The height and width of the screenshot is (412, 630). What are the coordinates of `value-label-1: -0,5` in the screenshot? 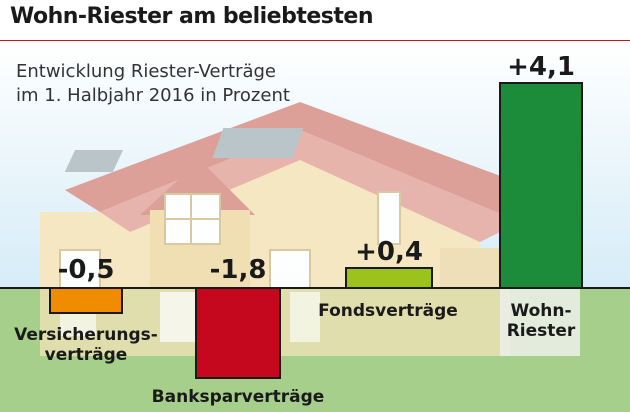 It's located at (86, 270).